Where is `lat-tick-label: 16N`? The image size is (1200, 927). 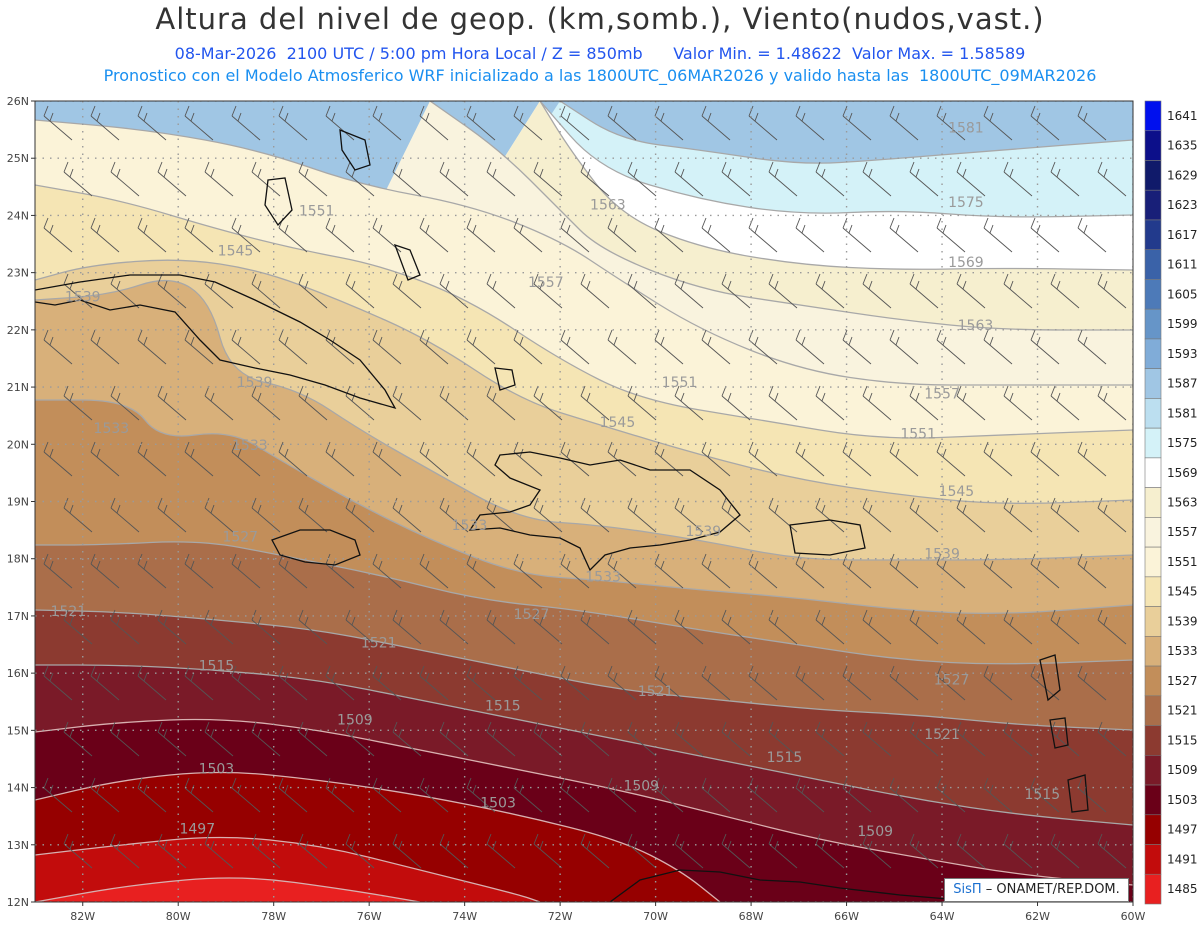
lat-tick-label: 16N is located at coordinates (18, 673).